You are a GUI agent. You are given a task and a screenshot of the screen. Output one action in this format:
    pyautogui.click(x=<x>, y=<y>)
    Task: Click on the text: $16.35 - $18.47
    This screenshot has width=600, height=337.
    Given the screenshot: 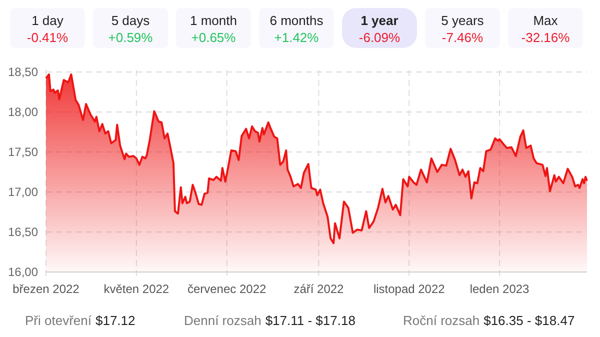 What is the action you would take?
    pyautogui.click(x=529, y=320)
    